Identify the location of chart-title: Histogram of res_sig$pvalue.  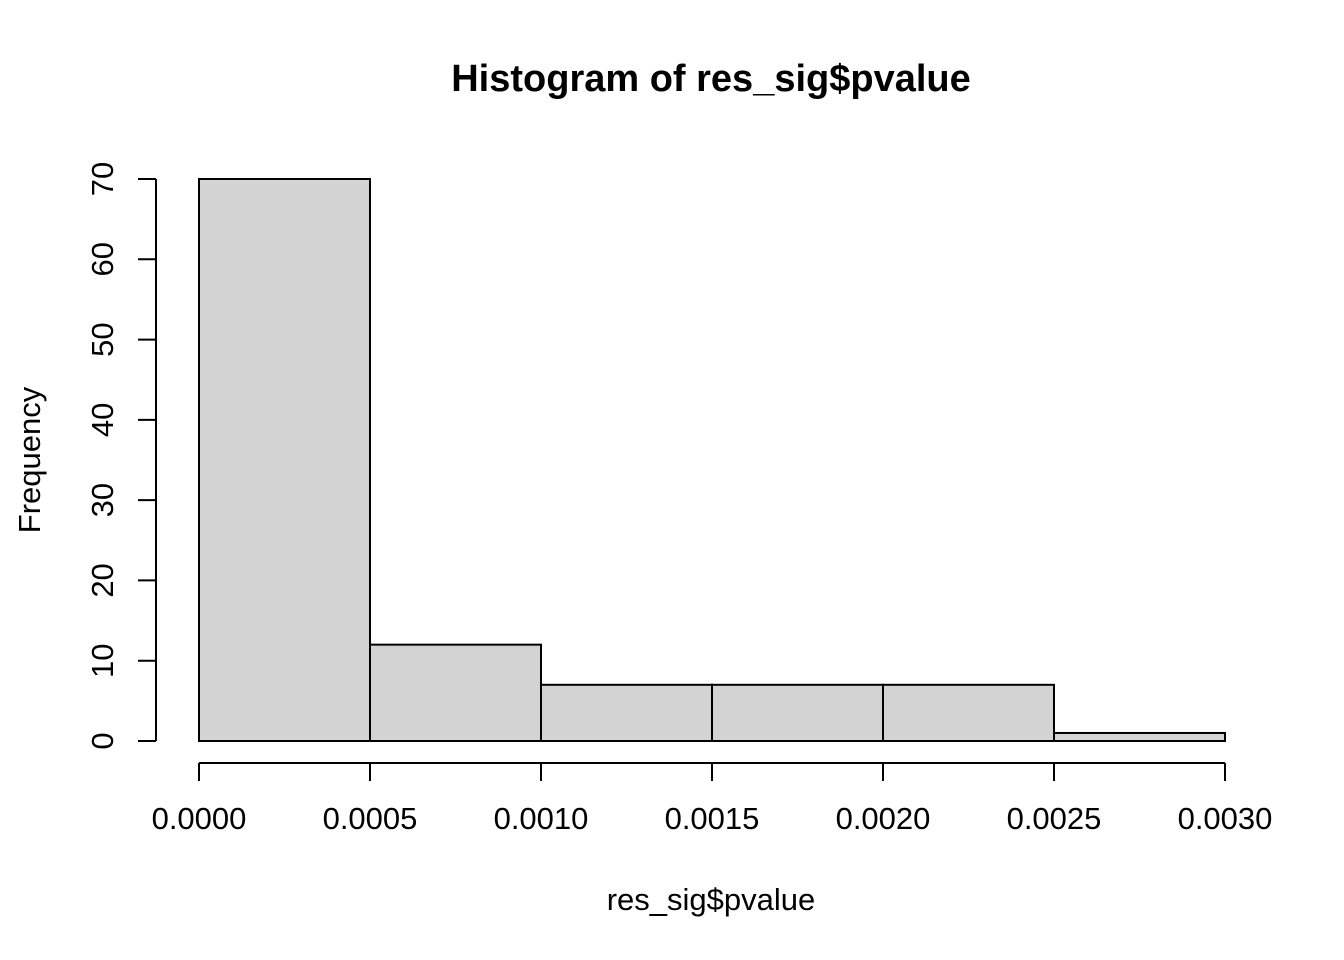
(711, 79).